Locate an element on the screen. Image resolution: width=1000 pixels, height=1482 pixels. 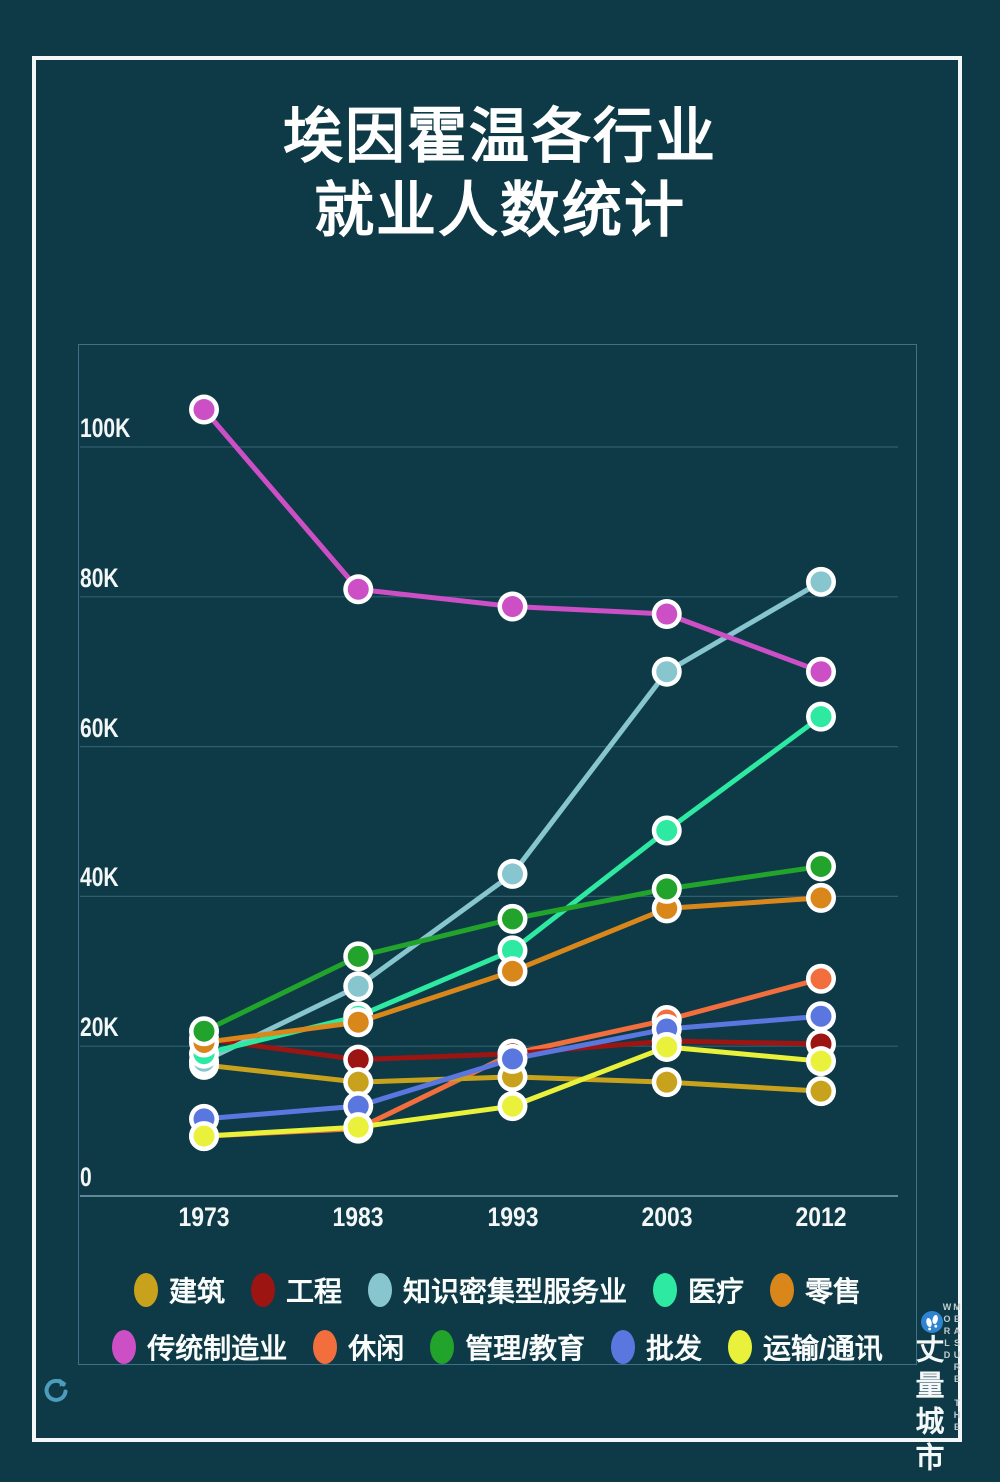
data-point-管理/教育-2012 is located at coordinates (821, 866).